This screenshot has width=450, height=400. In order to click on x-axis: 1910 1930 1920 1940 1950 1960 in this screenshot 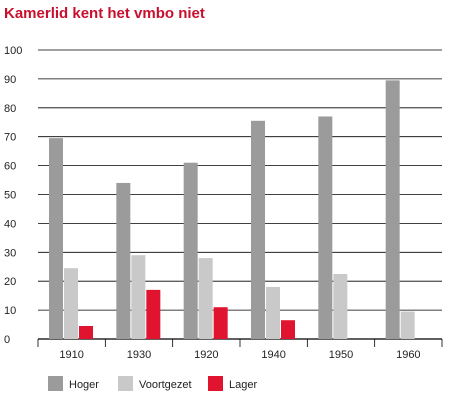, I will do `click(240, 350)`.